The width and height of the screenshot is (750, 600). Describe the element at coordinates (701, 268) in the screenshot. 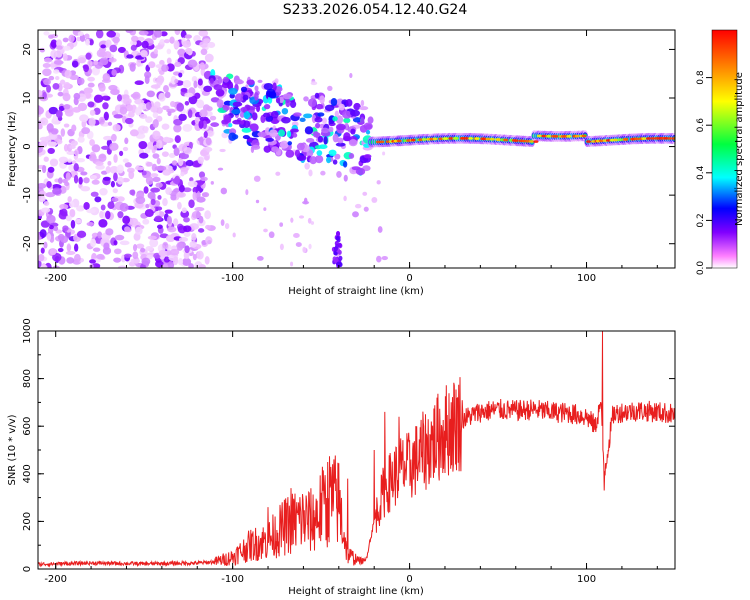

I see `colorbar-tick-label: 0.0` at that location.